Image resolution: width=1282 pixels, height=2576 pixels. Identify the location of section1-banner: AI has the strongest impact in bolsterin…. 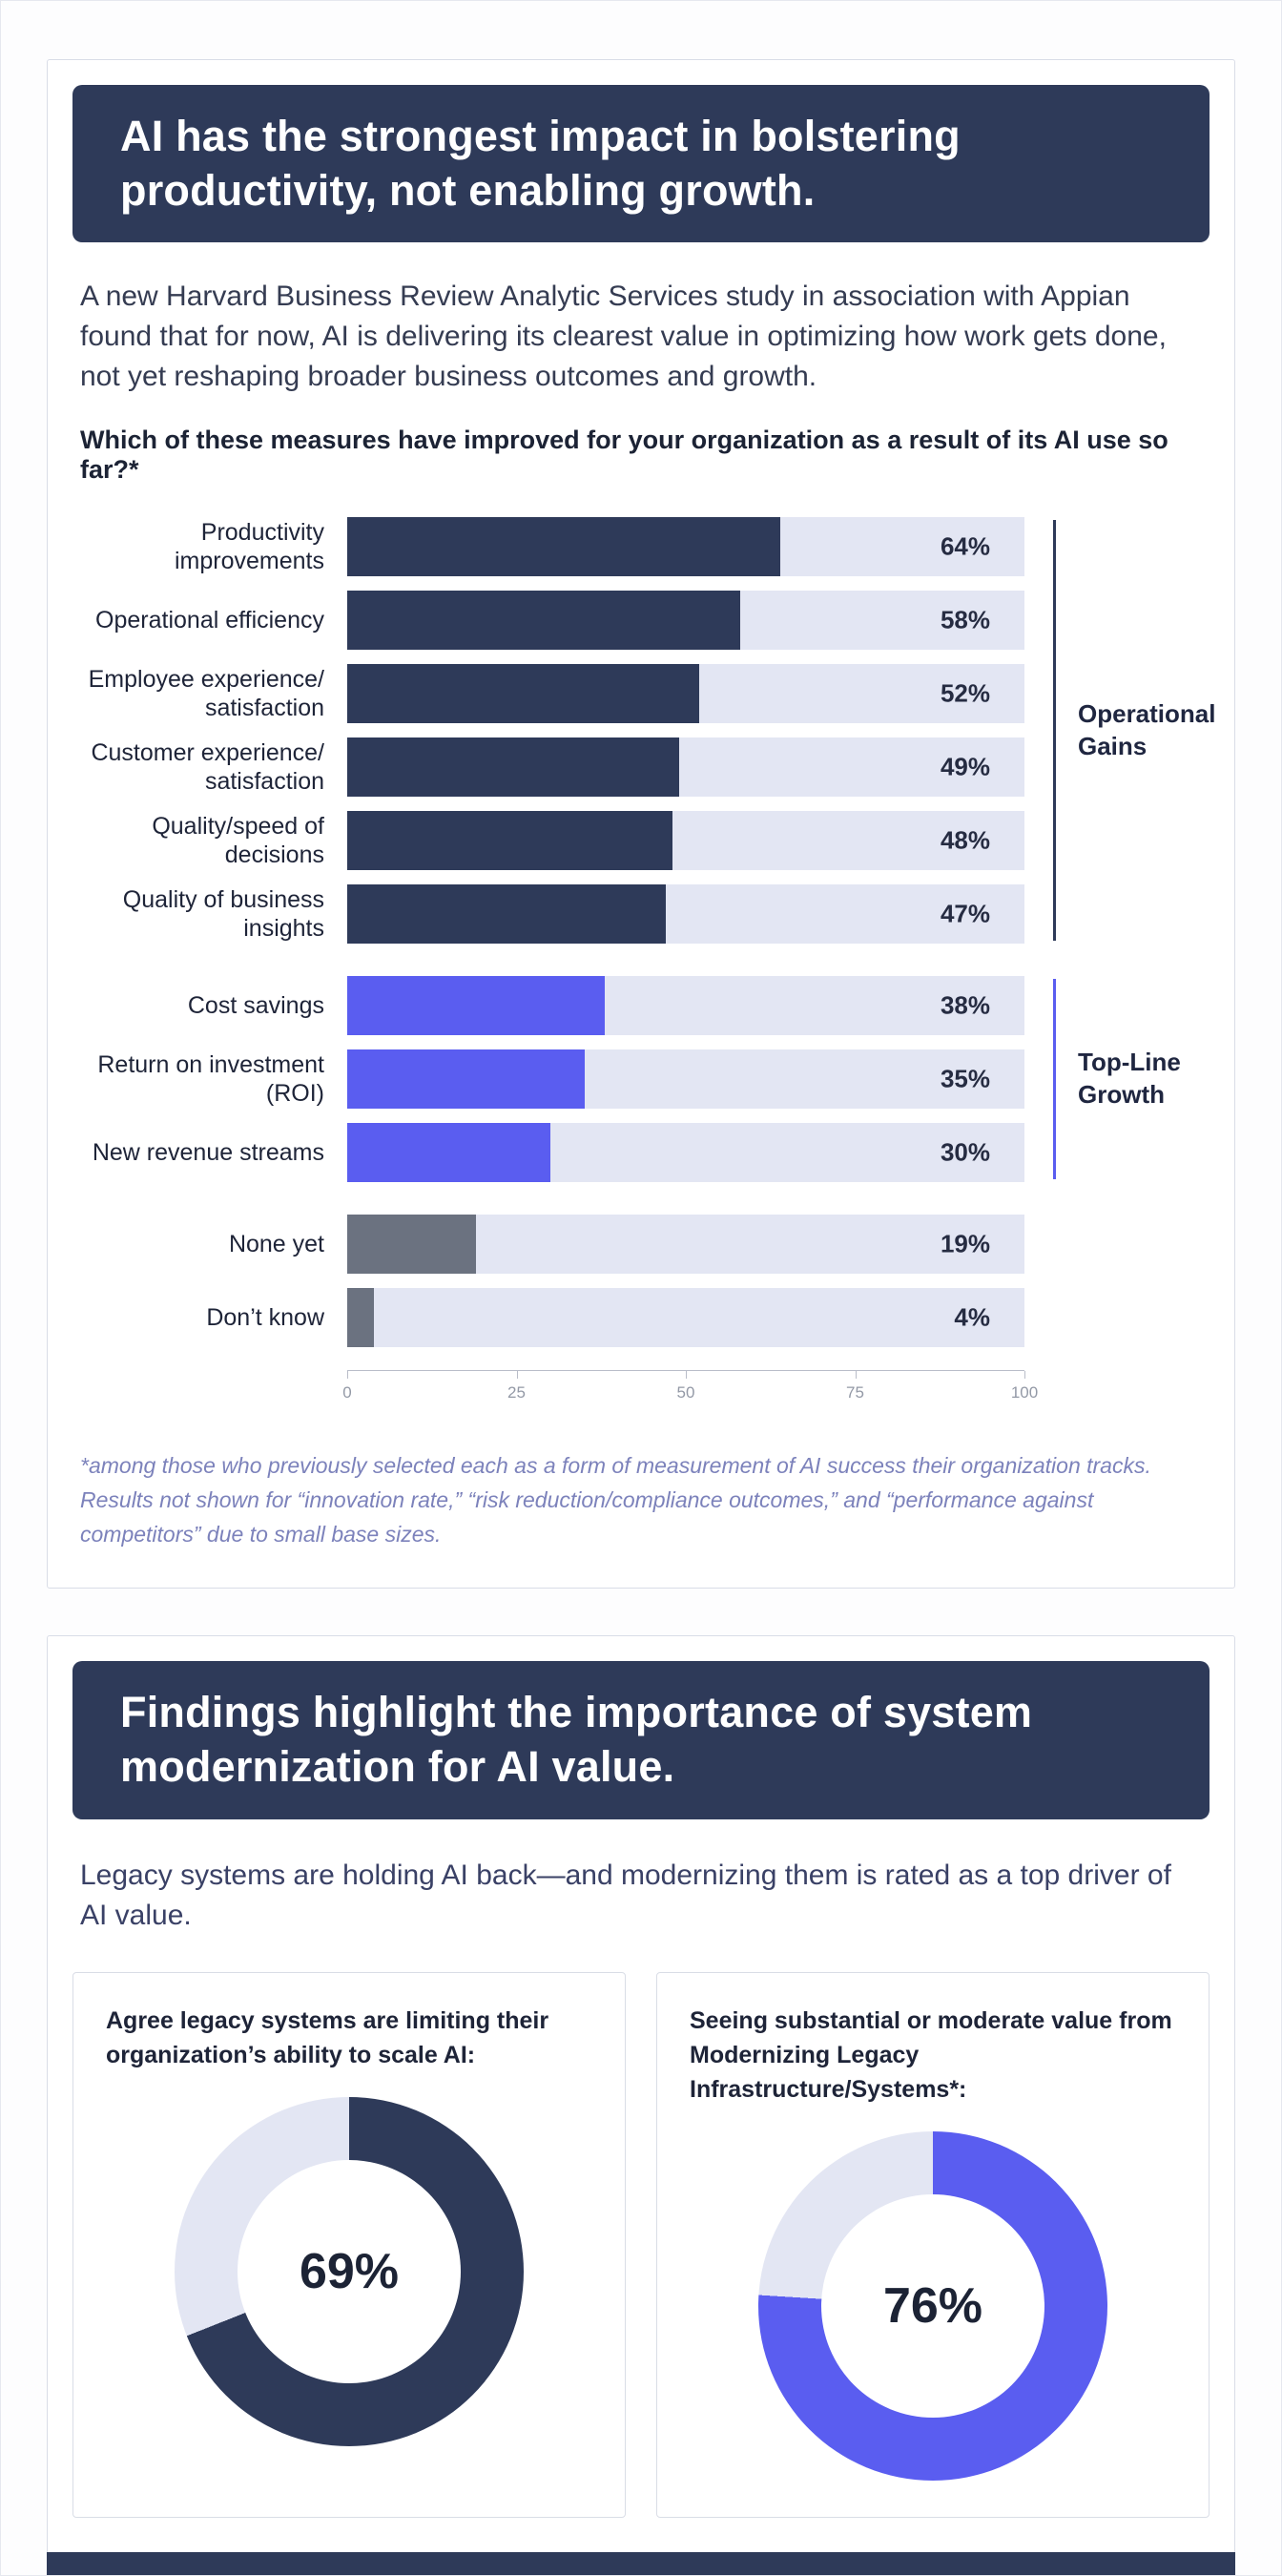
(641, 164).